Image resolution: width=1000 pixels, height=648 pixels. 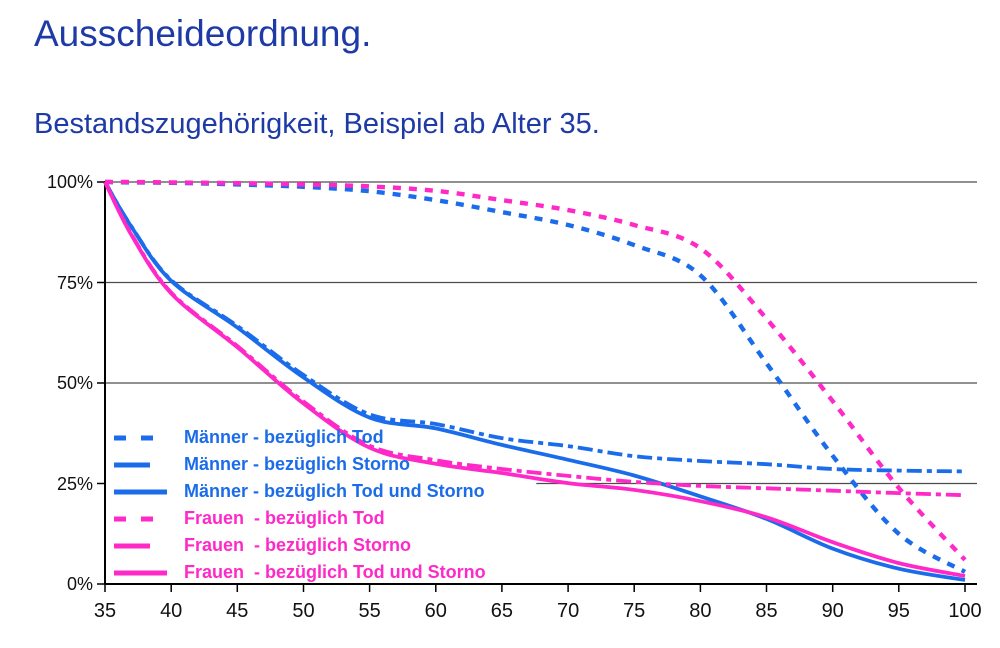 I want to click on x-tick-label: 50, so click(x=303, y=611).